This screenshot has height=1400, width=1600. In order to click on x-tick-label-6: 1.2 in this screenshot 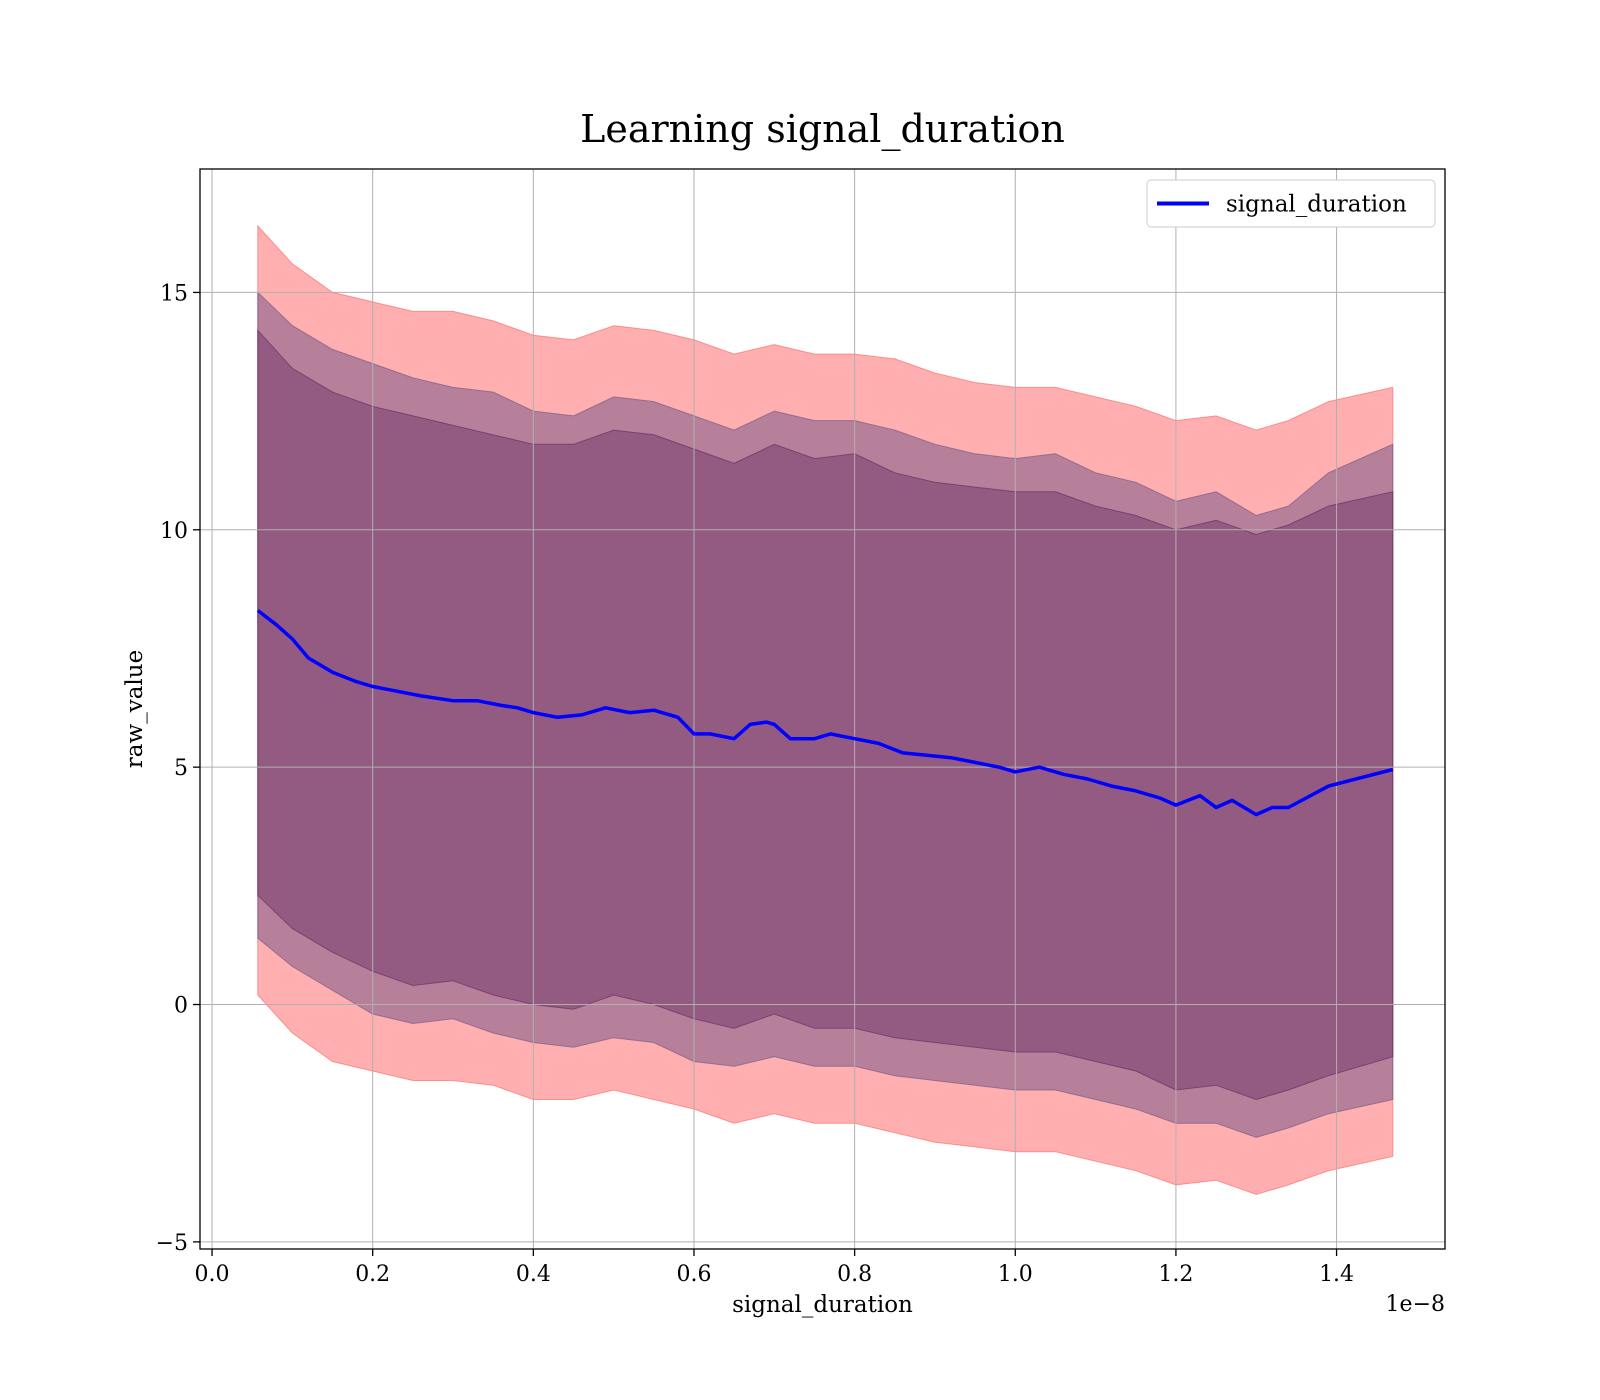, I will do `click(1175, 1274)`.